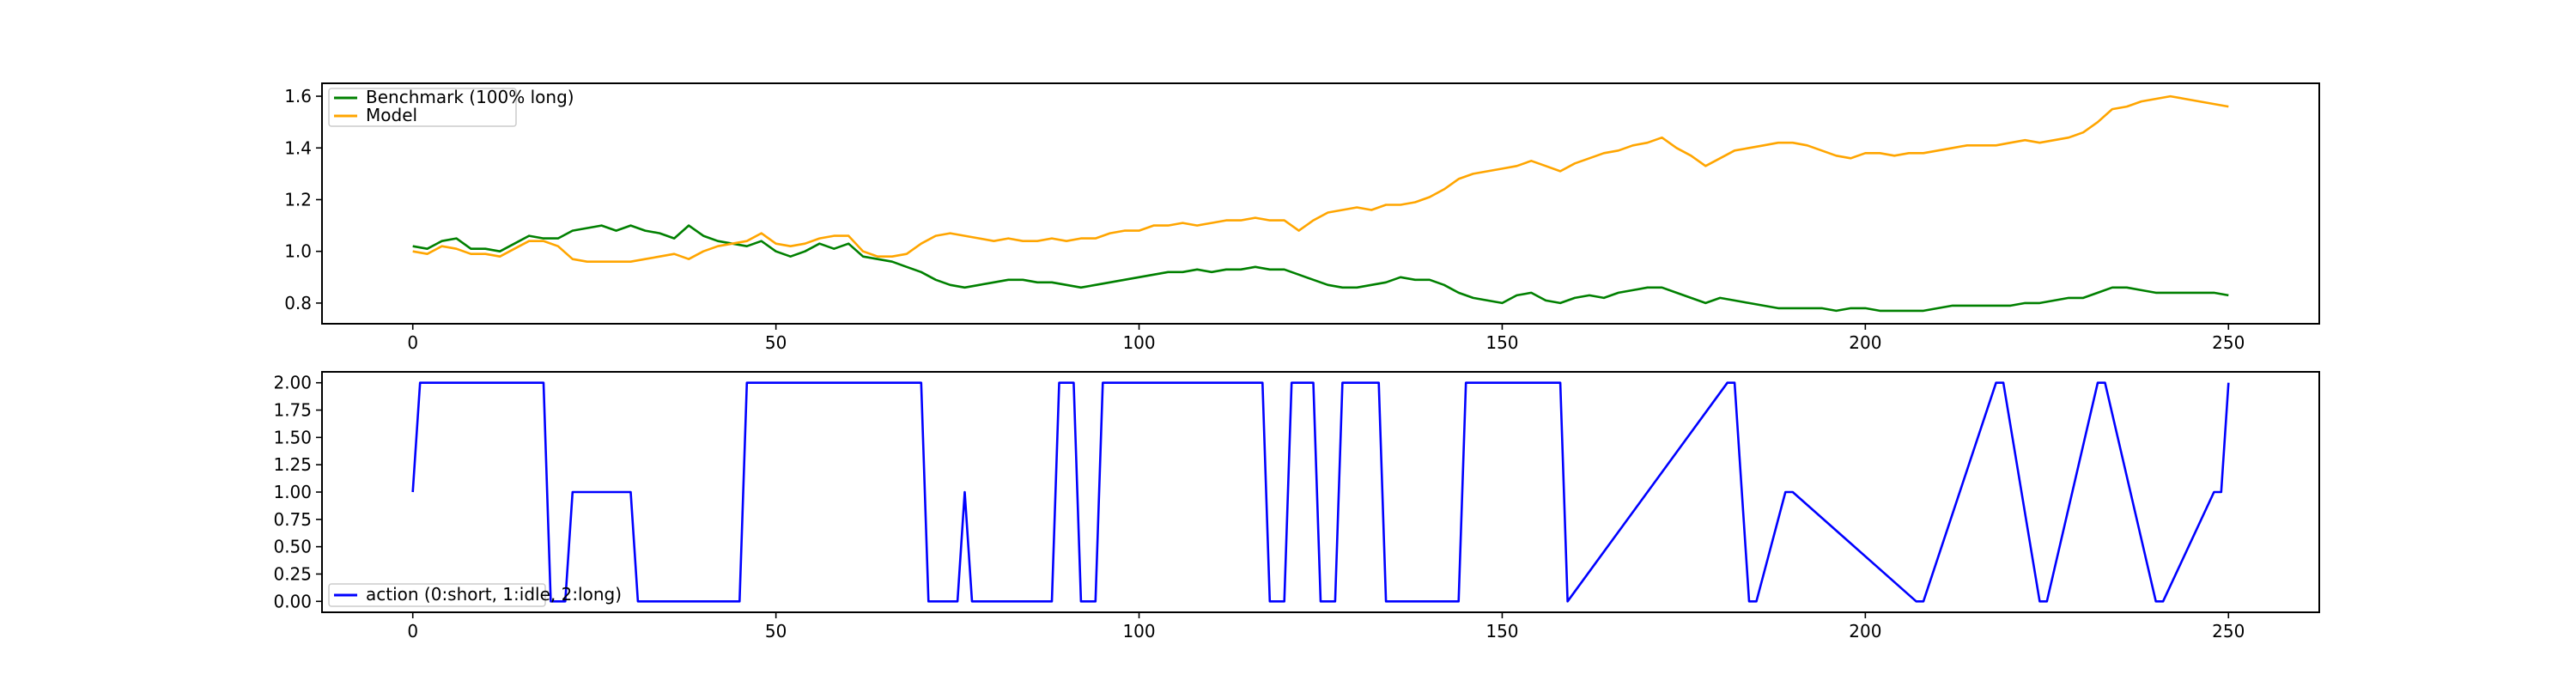 The image size is (2576, 687). What do you see at coordinates (292, 601) in the screenshot?
I see `action-y-tick-label: 0.00` at bounding box center [292, 601].